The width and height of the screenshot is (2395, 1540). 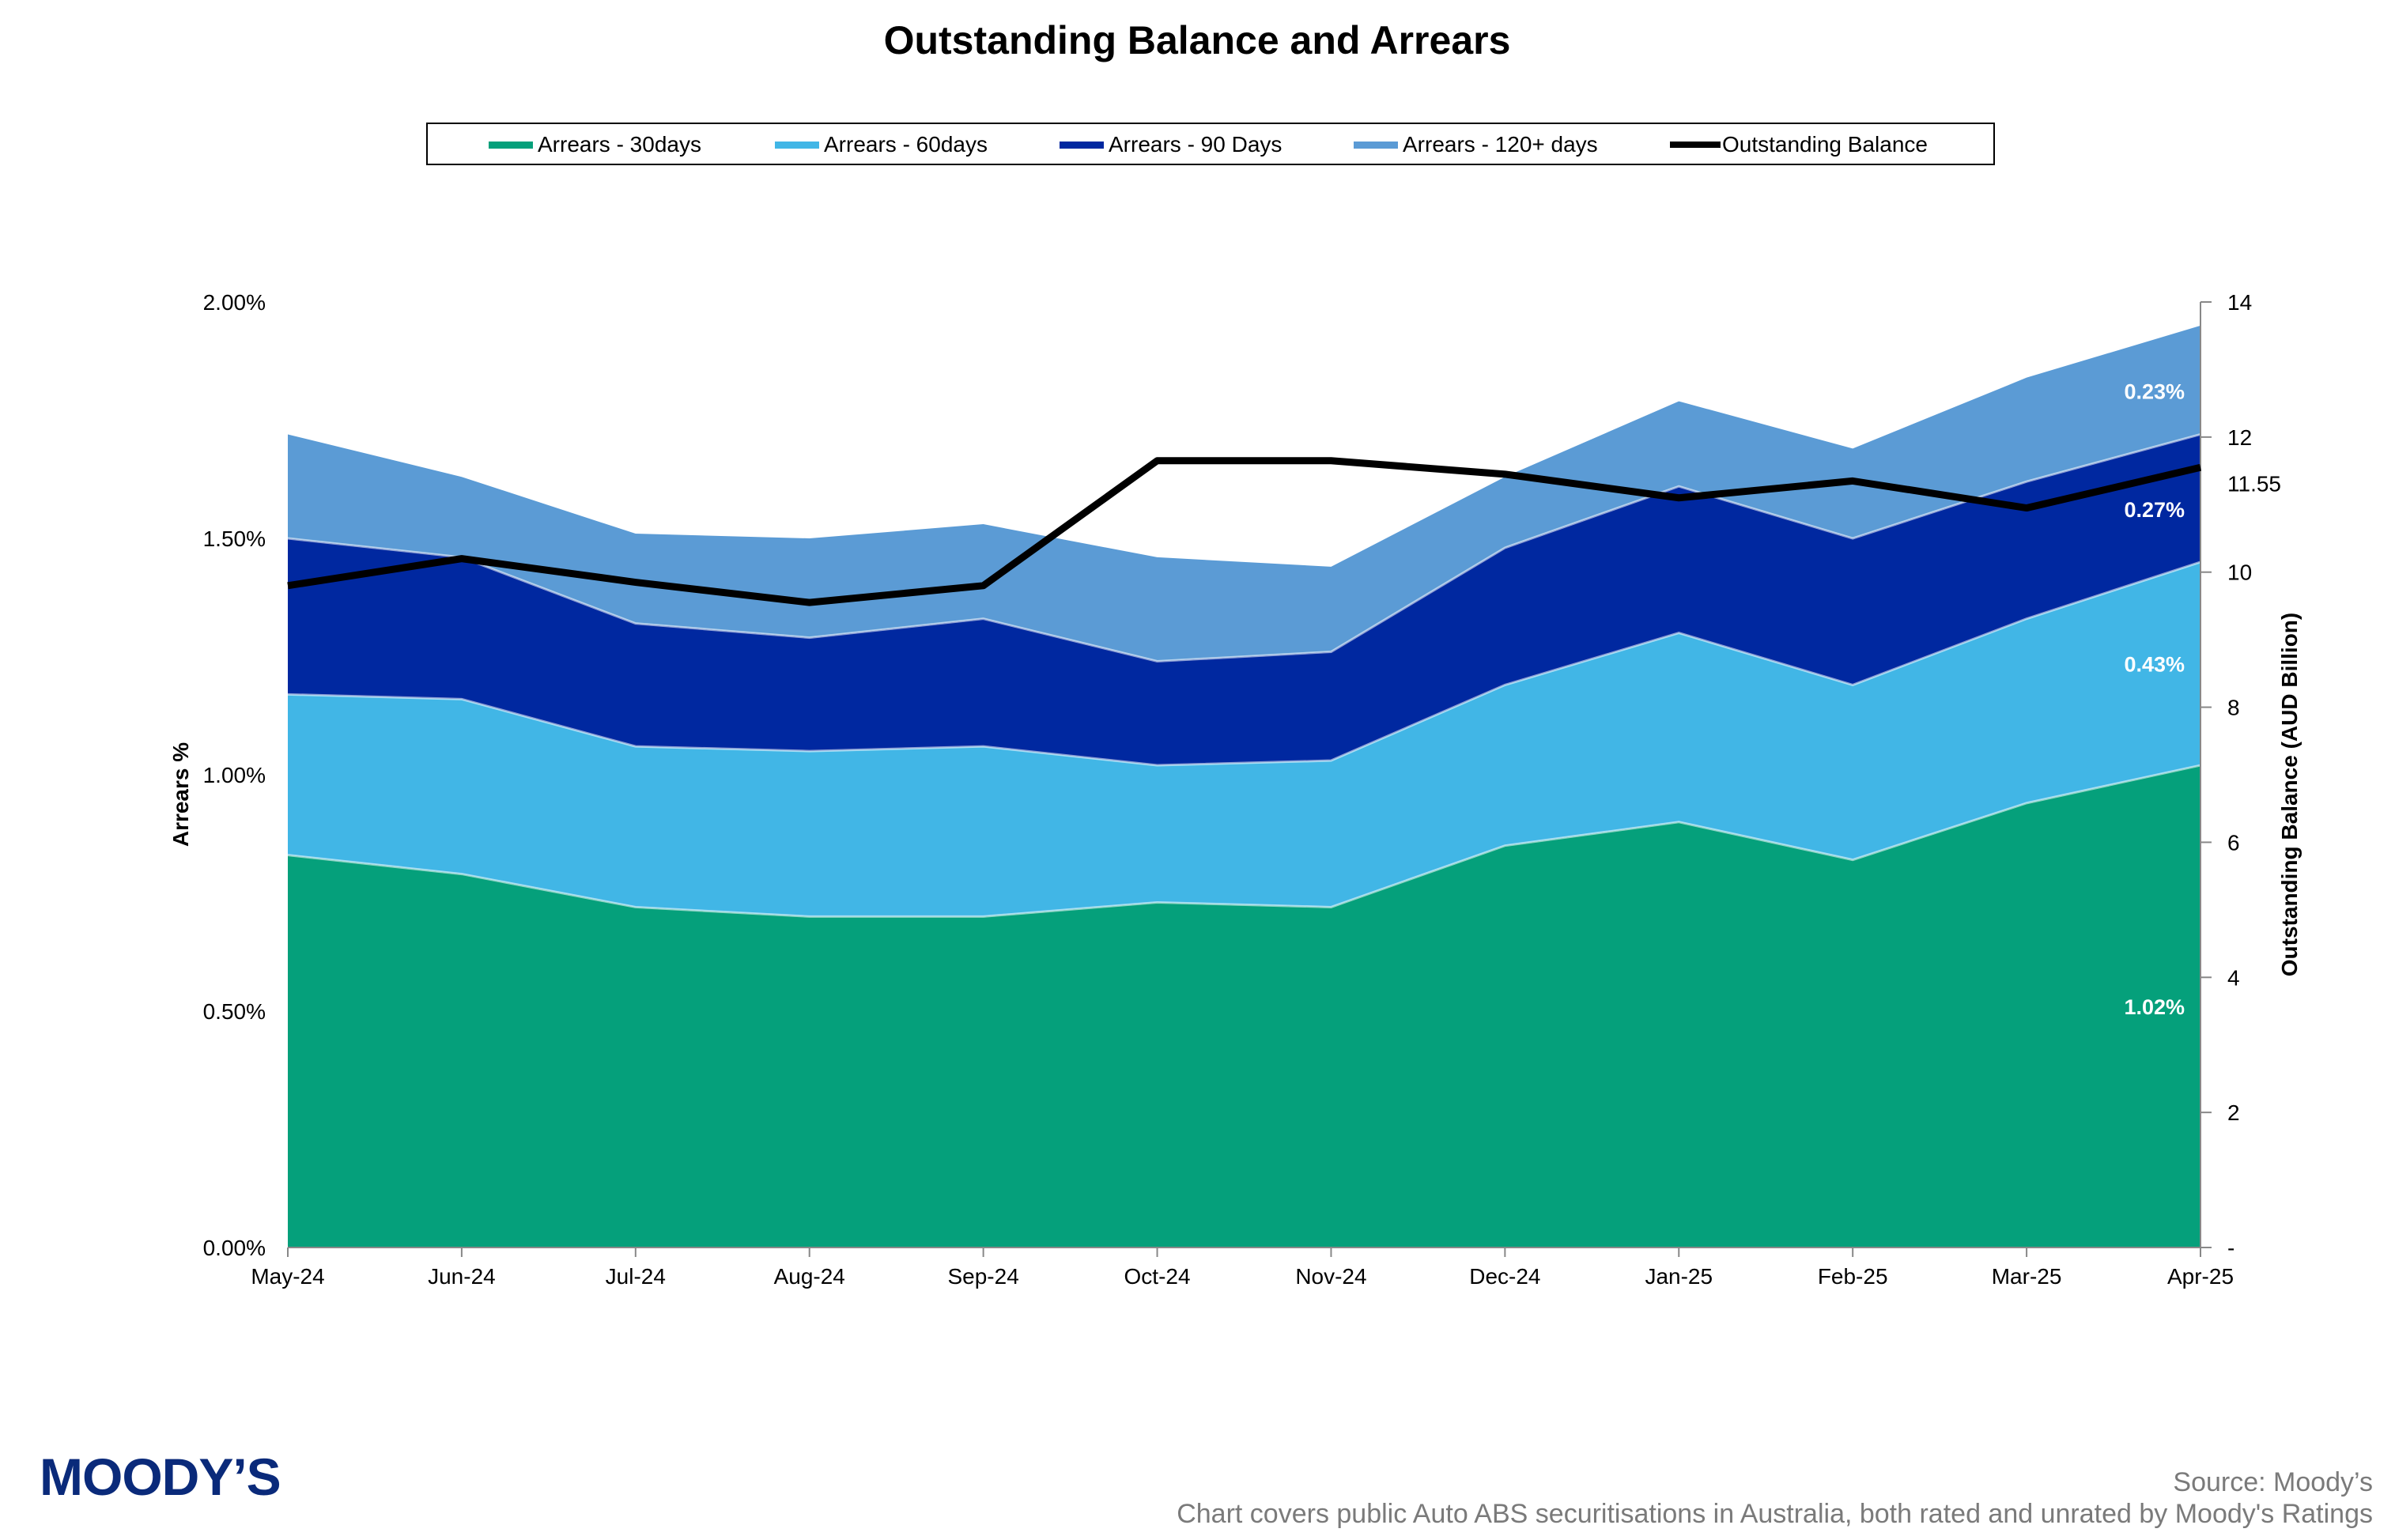 What do you see at coordinates (1696, 145) in the screenshot?
I see `legend-swatch-outstanding-balance` at bounding box center [1696, 145].